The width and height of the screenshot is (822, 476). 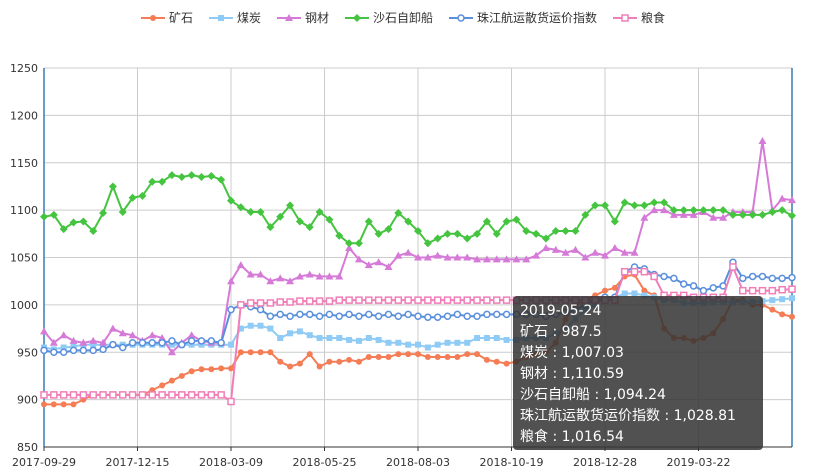 I want to click on x-tick-label: 2017-09-29, so click(x=44, y=462).